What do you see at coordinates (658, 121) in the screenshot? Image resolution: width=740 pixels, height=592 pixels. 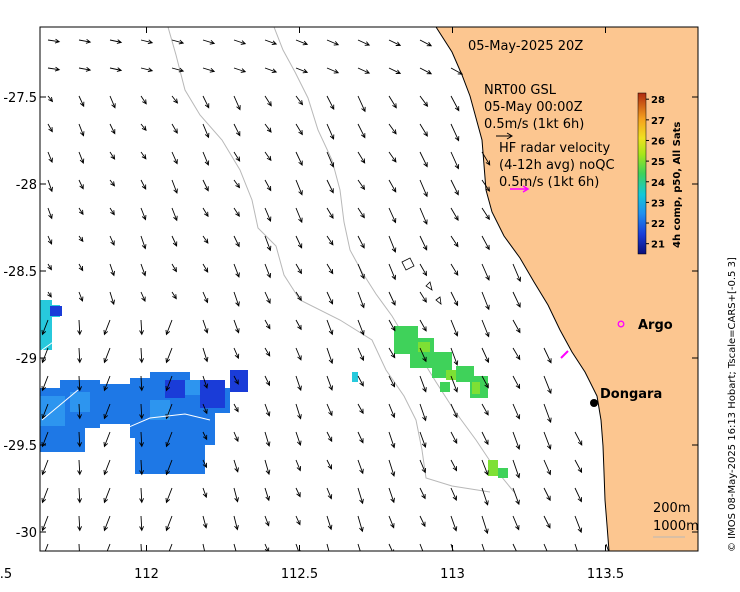 I see `colorbar-tick-label: 27` at bounding box center [658, 121].